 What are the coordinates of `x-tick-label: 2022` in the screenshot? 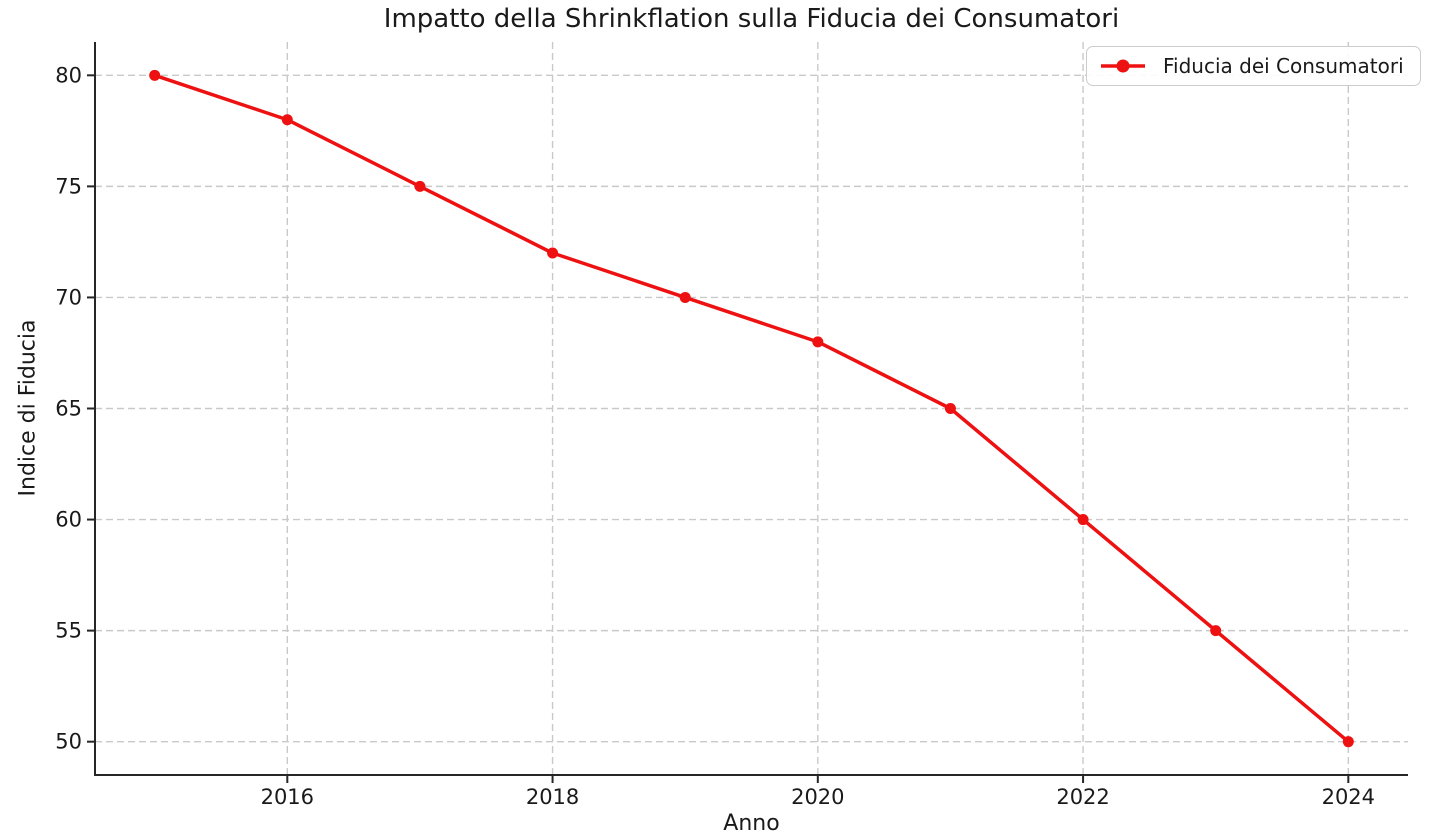 It's located at (1082, 797).